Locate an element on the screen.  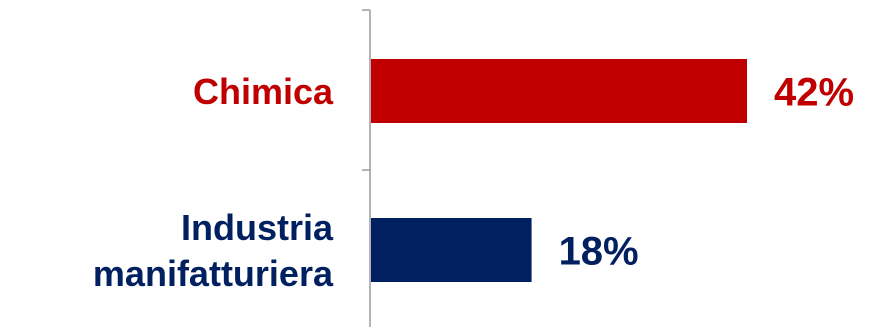
category-label-line: Industria is located at coordinates (257, 227).